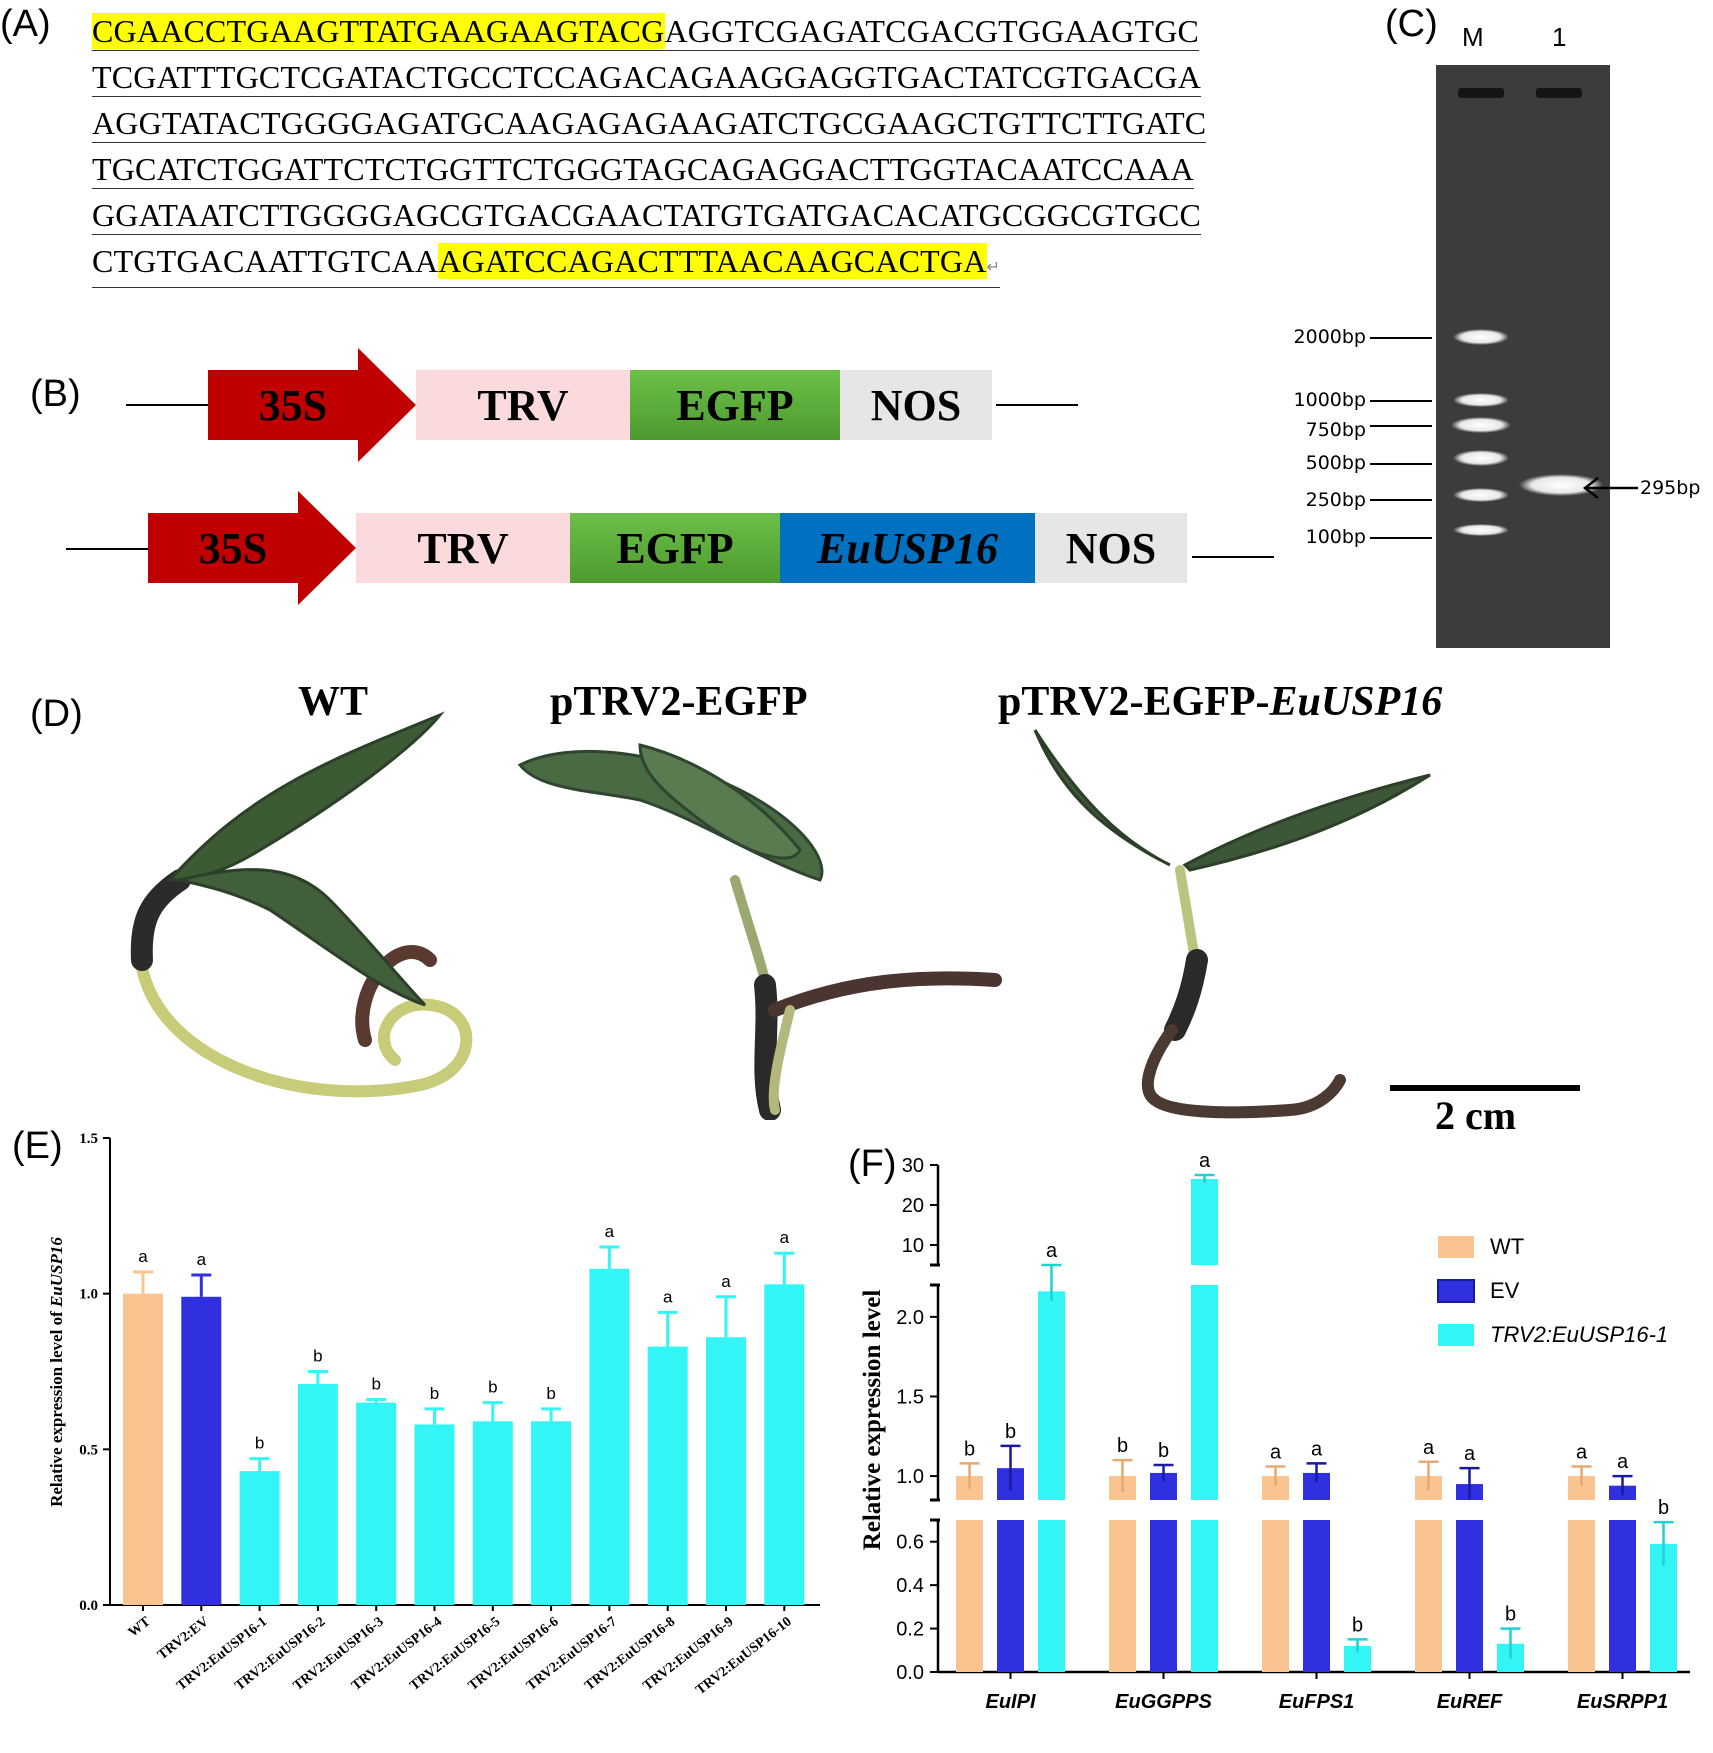 The image size is (1713, 1753). I want to click on panel-label-b: (B), so click(55, 394).